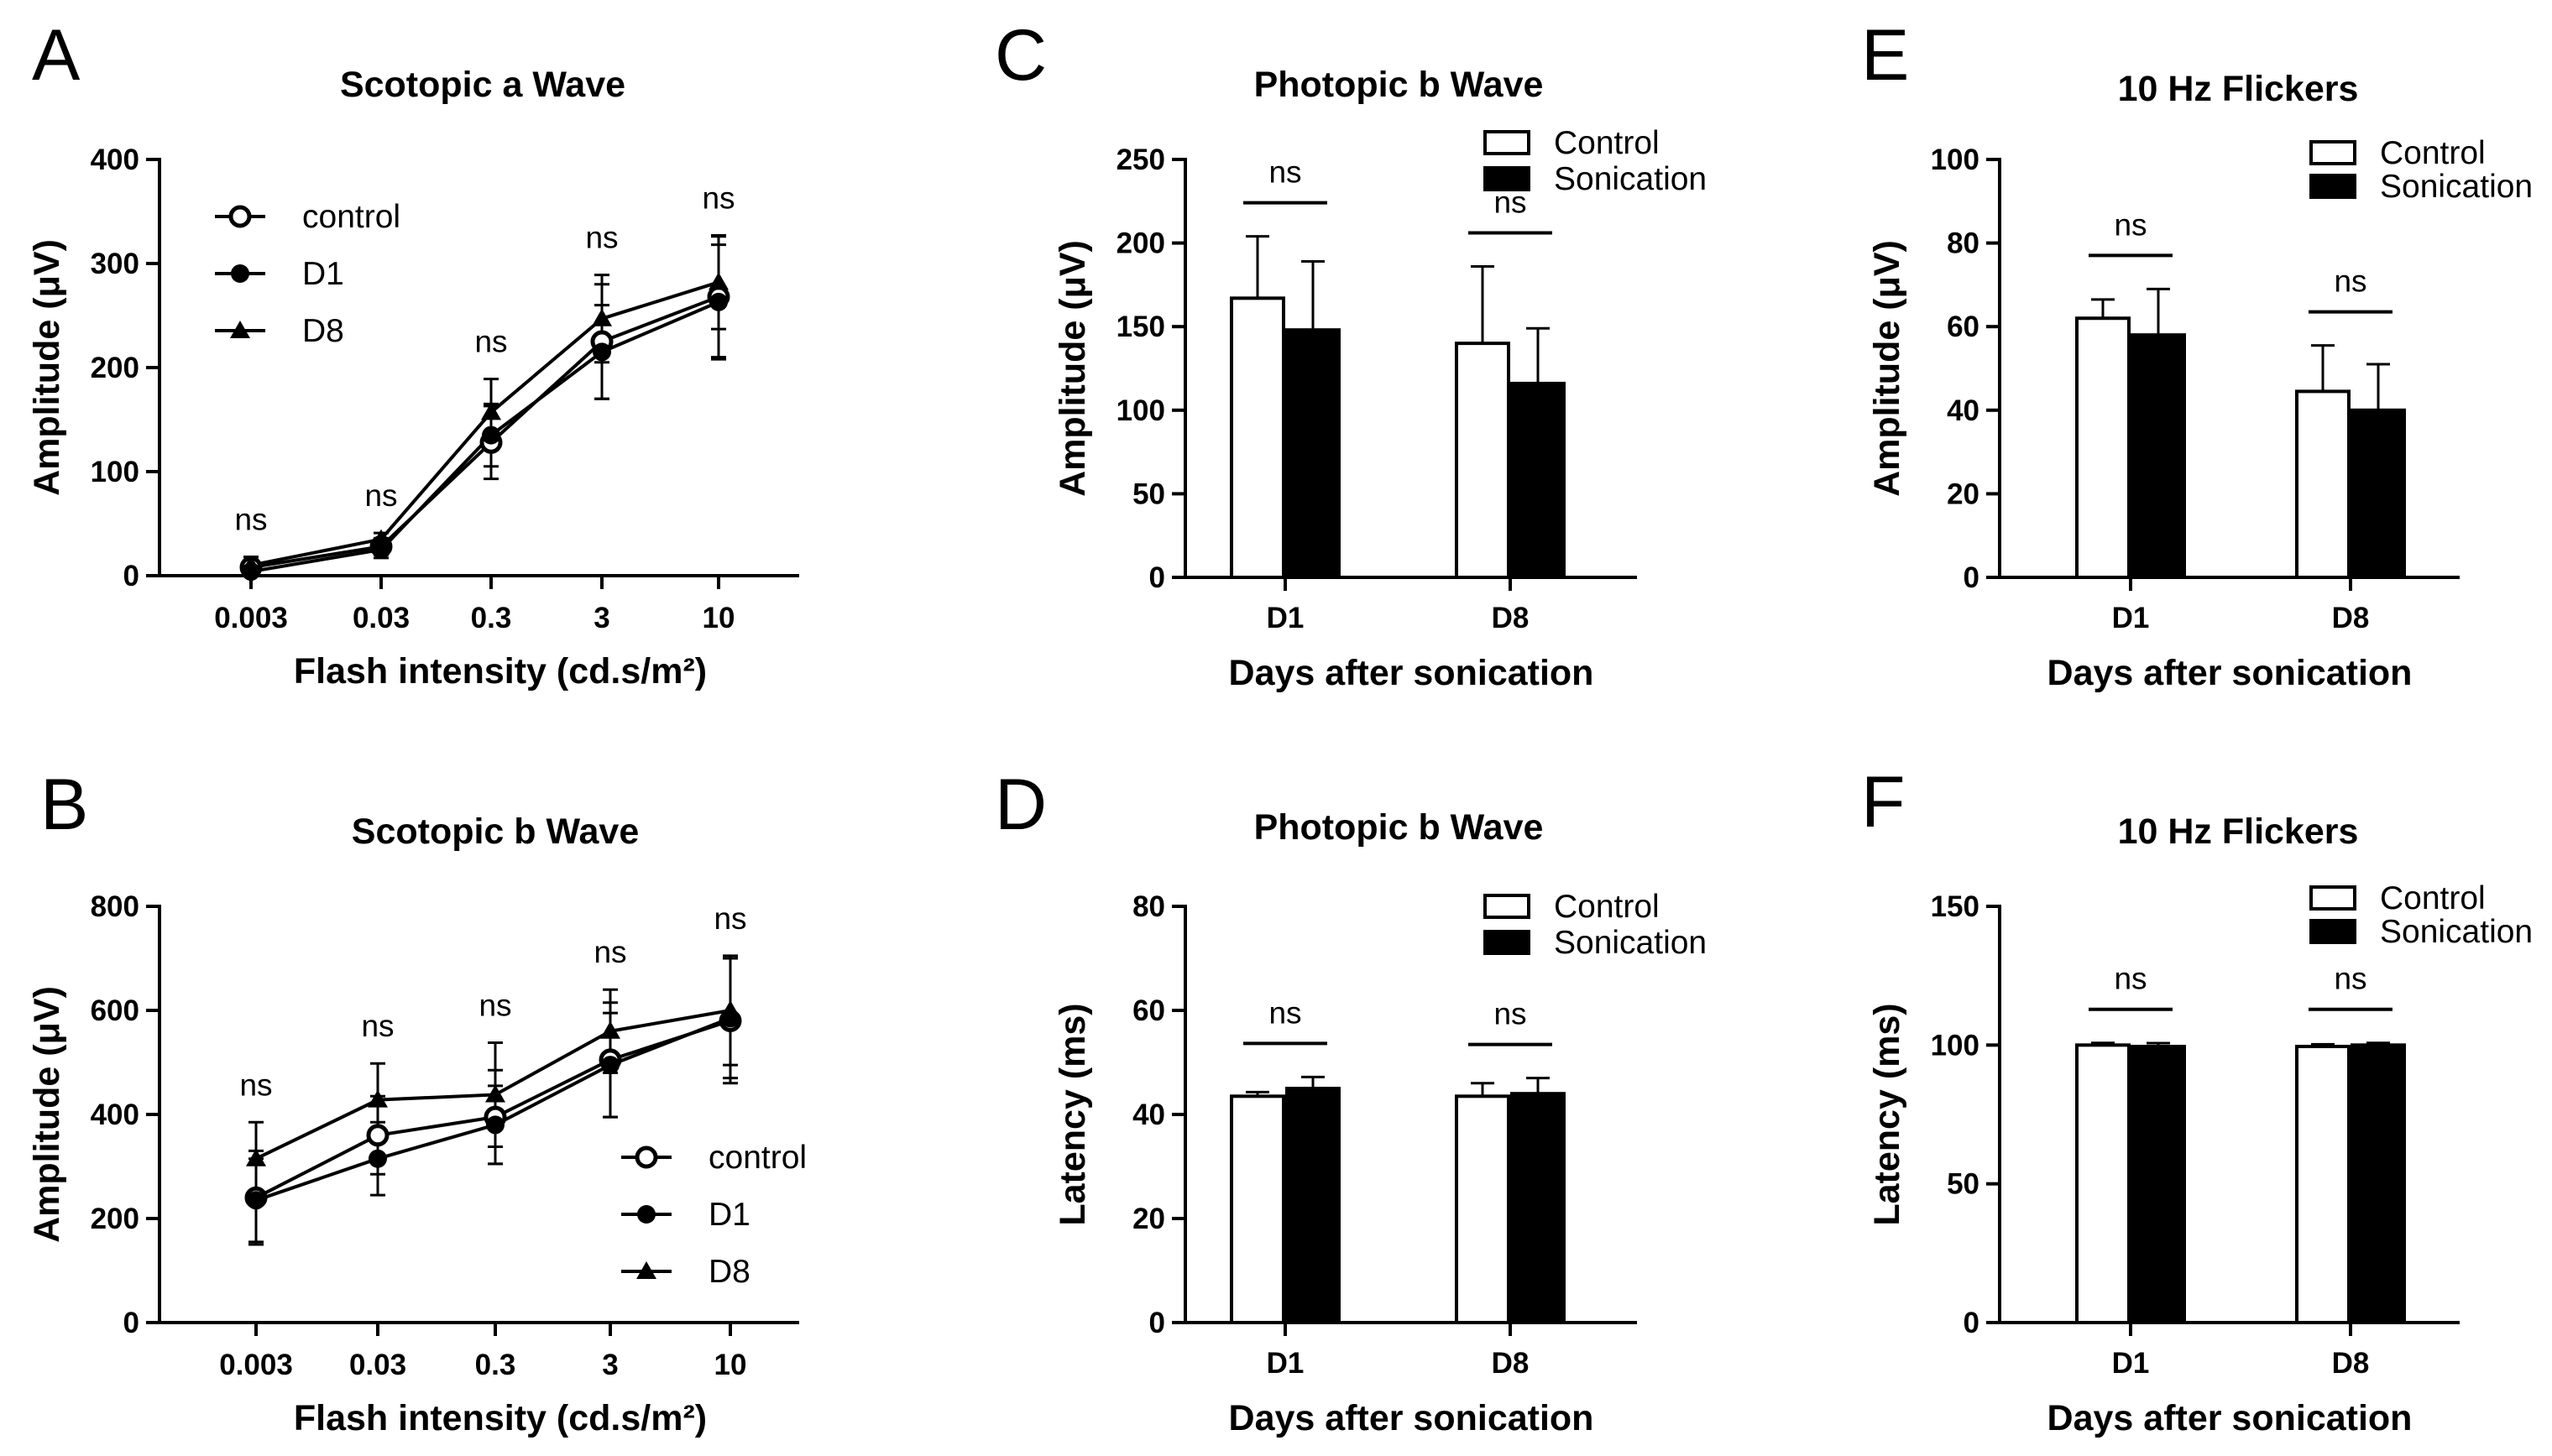 The width and height of the screenshot is (2552, 1456). I want to click on legend-label-e-sonication: Sonication, so click(2456, 187).